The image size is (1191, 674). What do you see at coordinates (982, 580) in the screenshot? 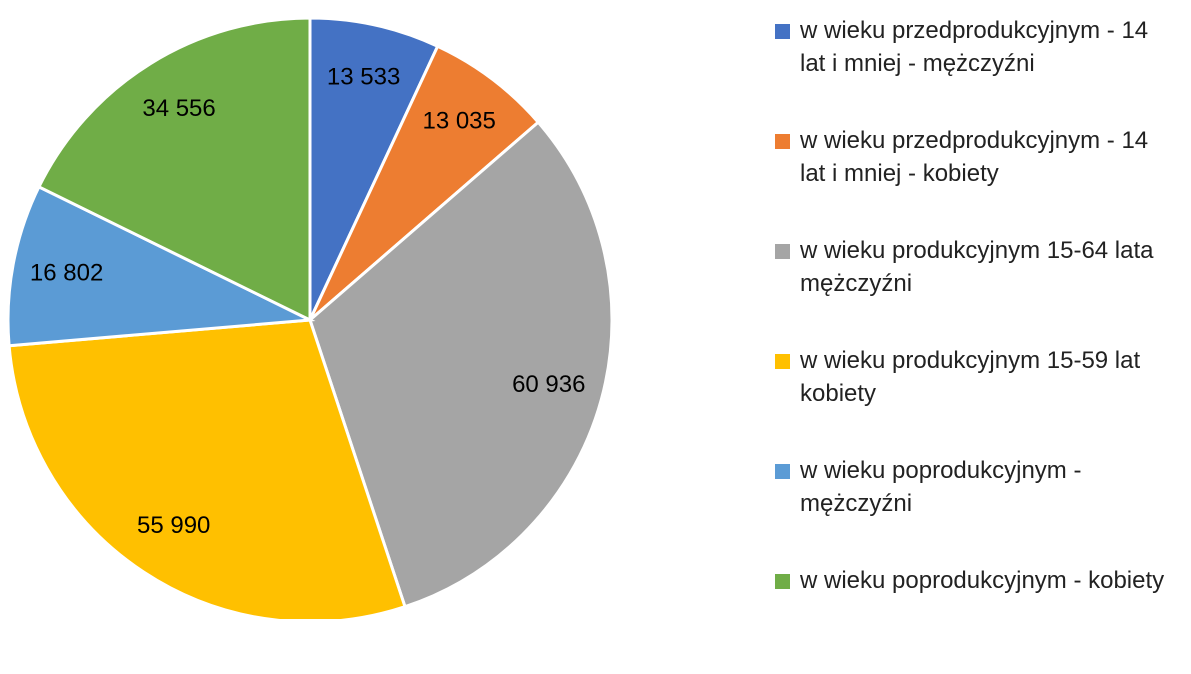
I see `legend-label: w wieku poprodukcyjnym - kobiety` at bounding box center [982, 580].